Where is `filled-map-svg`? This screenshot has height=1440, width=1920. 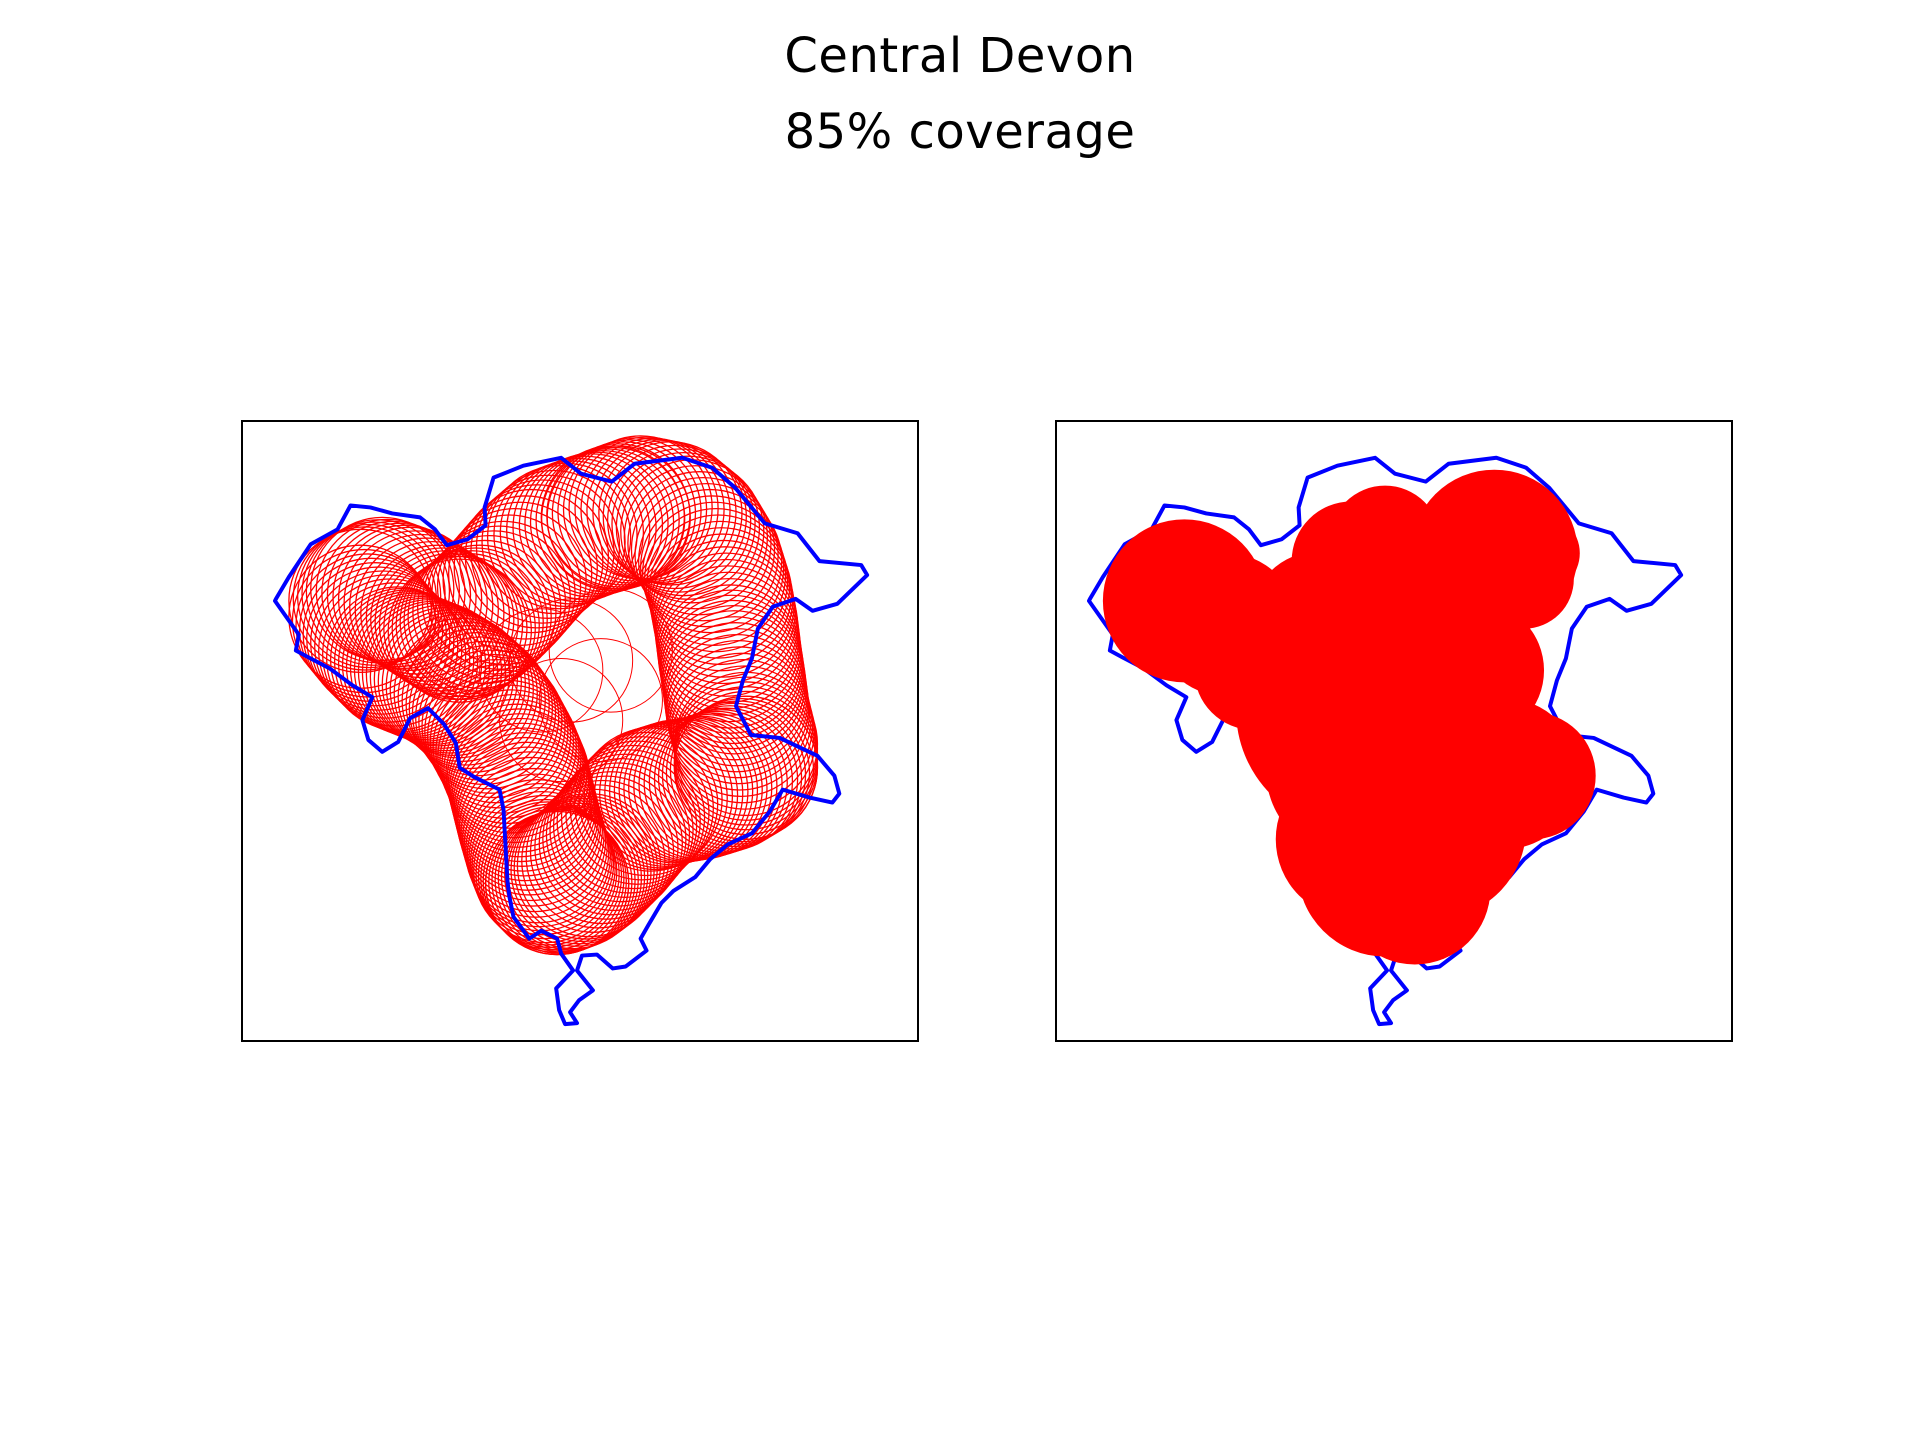 filled-map-svg is located at coordinates (1385, 741).